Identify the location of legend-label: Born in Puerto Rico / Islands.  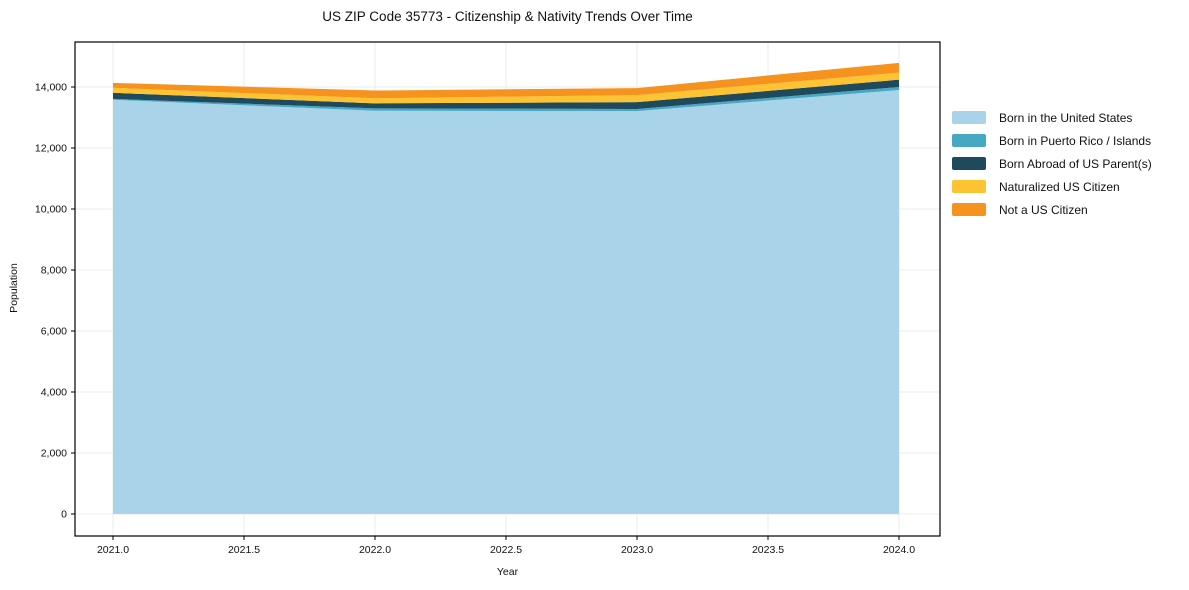
(1075, 140).